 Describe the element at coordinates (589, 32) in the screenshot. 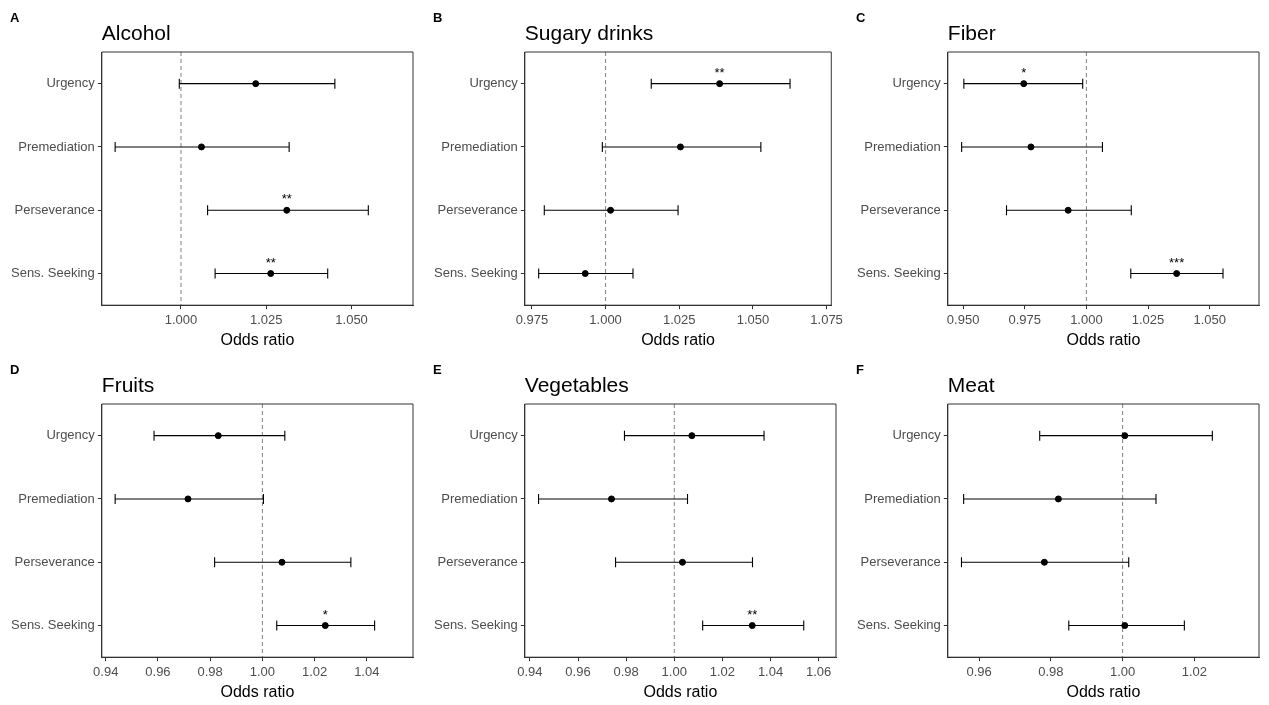

I see `chart-title: Sugary drinks` at that location.